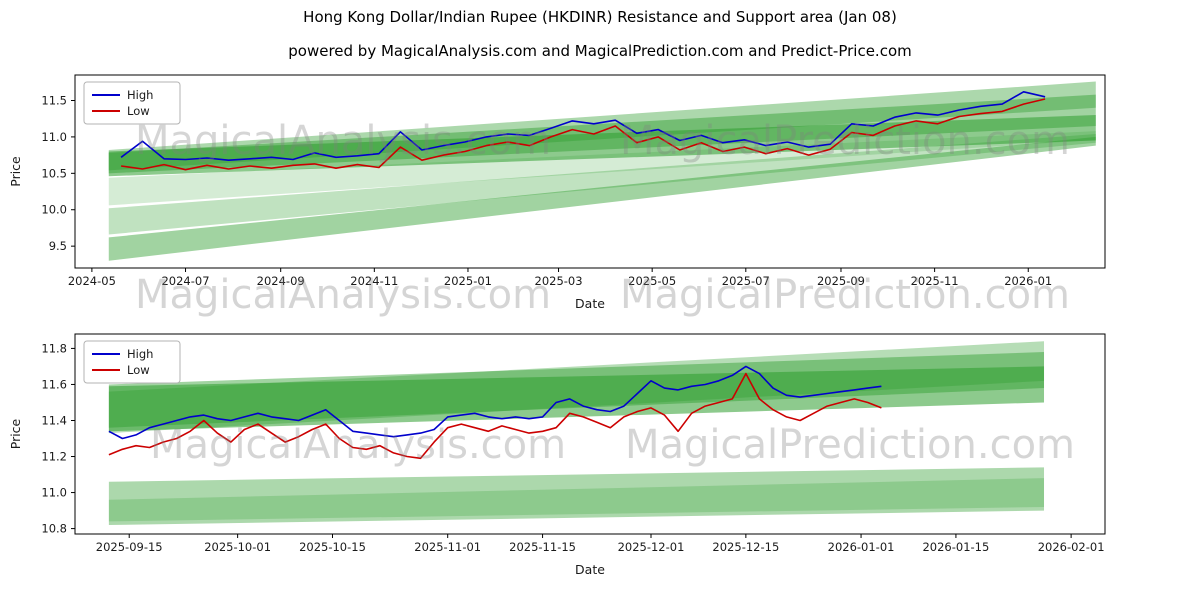 This screenshot has height=600, width=1200. Describe the element at coordinates (841, 281) in the screenshot. I see `x-tick-label: 2025-09` at that location.